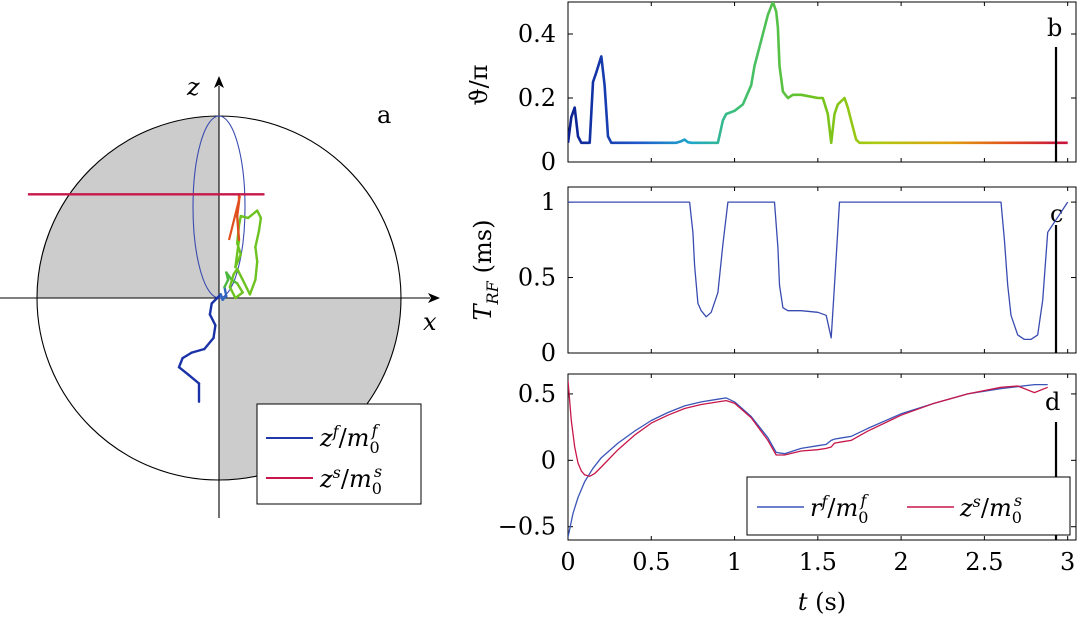 The width and height of the screenshot is (1079, 629). What do you see at coordinates (1067, 562) in the screenshot?
I see `x-tick-label: 3` at bounding box center [1067, 562].